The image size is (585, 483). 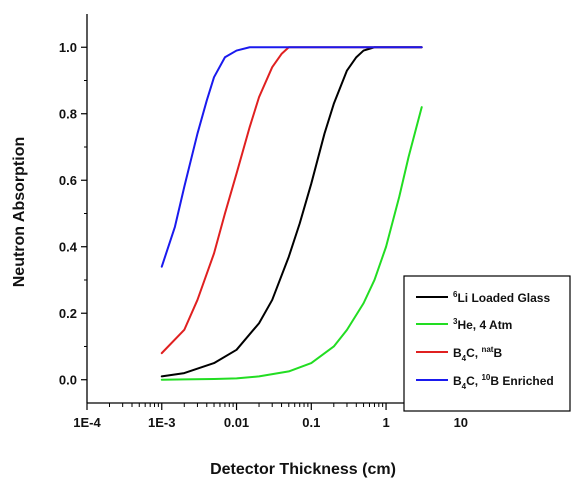 I want to click on legend-box, so click(x=487, y=343).